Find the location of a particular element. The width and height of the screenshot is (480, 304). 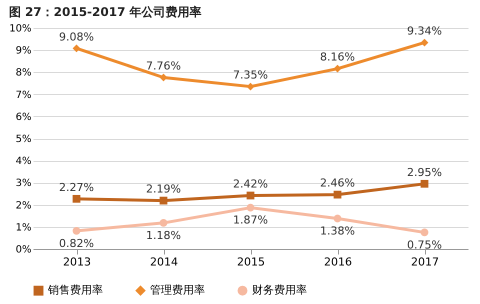

data-label: 7.35% is located at coordinates (250, 75).